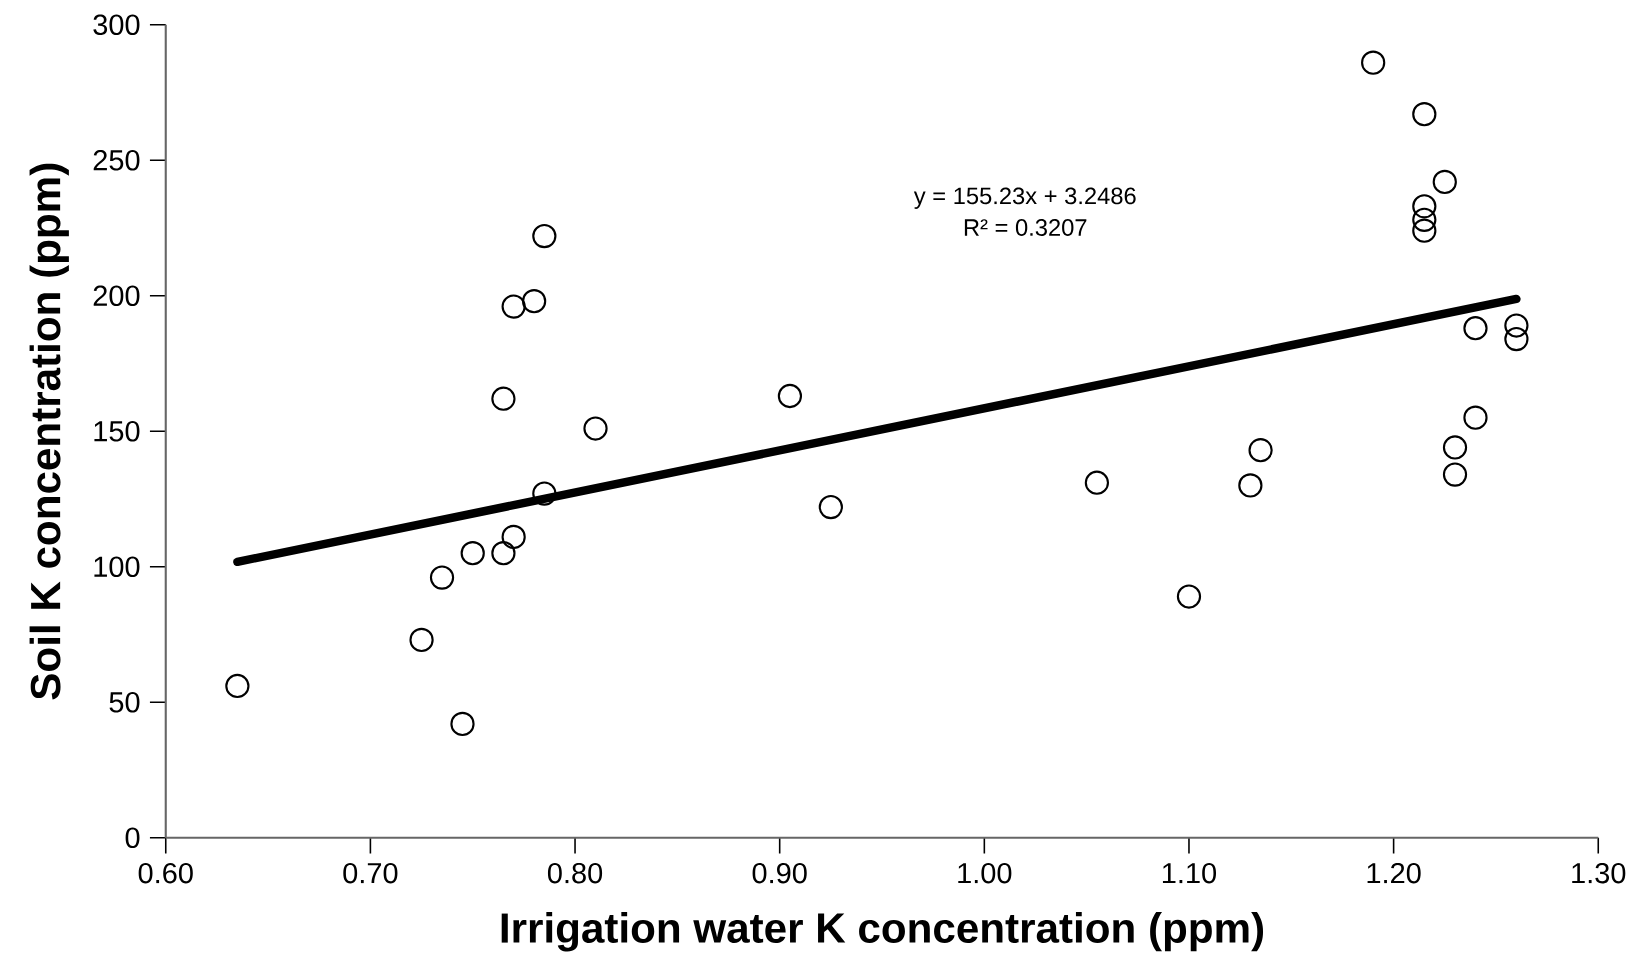 Image resolution: width=1650 pixels, height=975 pixels. What do you see at coordinates (165, 873) in the screenshot?
I see `x-tick-label: 0.60` at bounding box center [165, 873].